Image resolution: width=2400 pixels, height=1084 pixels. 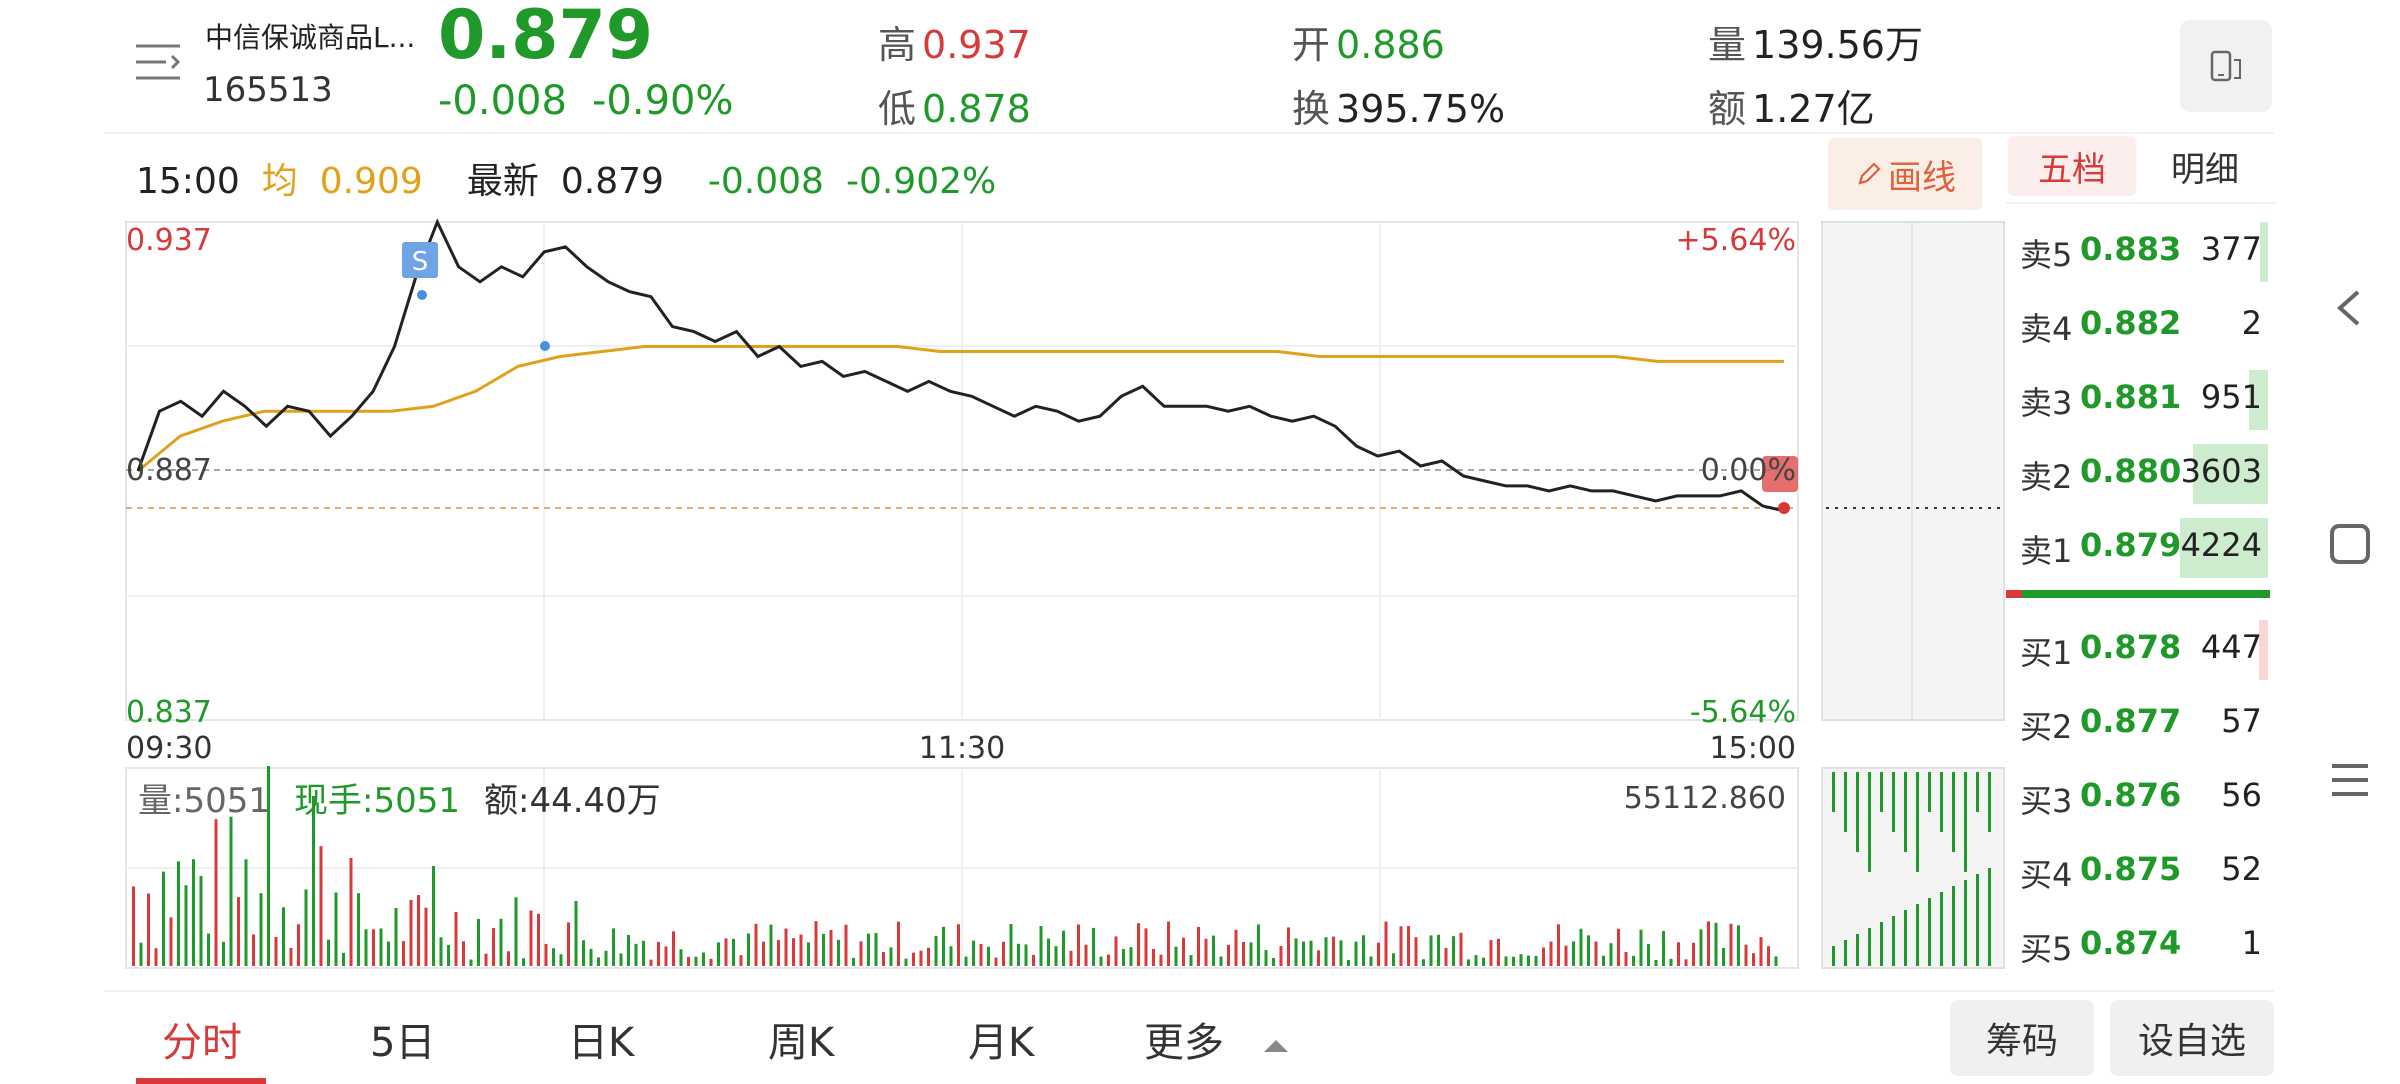 I want to click on stat-volume-label: 量, so click(x=1727, y=45).